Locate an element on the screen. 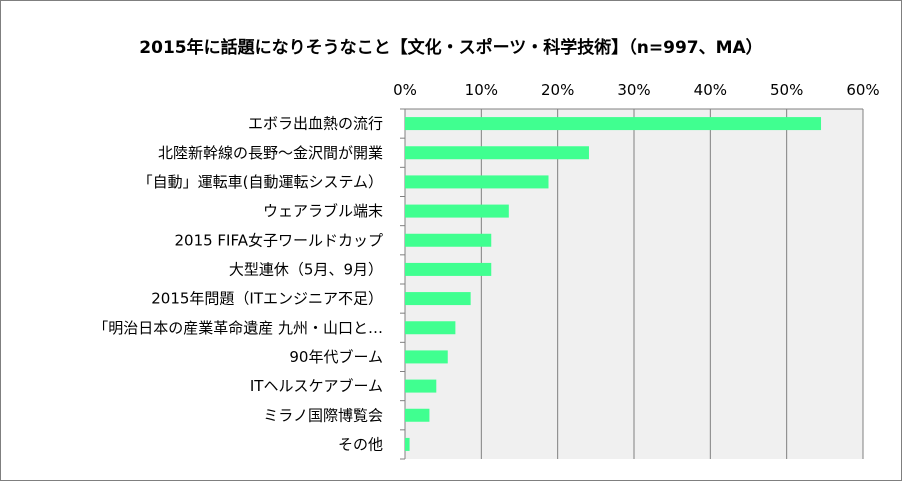 This screenshot has width=902, height=481. category-label: 90年代ブーム is located at coordinates (336, 357).